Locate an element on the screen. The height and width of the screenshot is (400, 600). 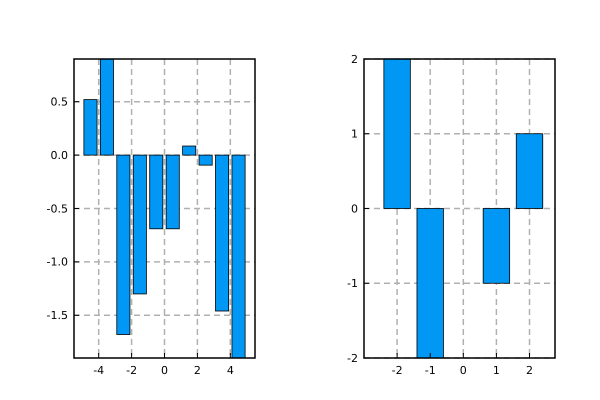
y-tick-label: -1 is located at coordinates (352, 283).